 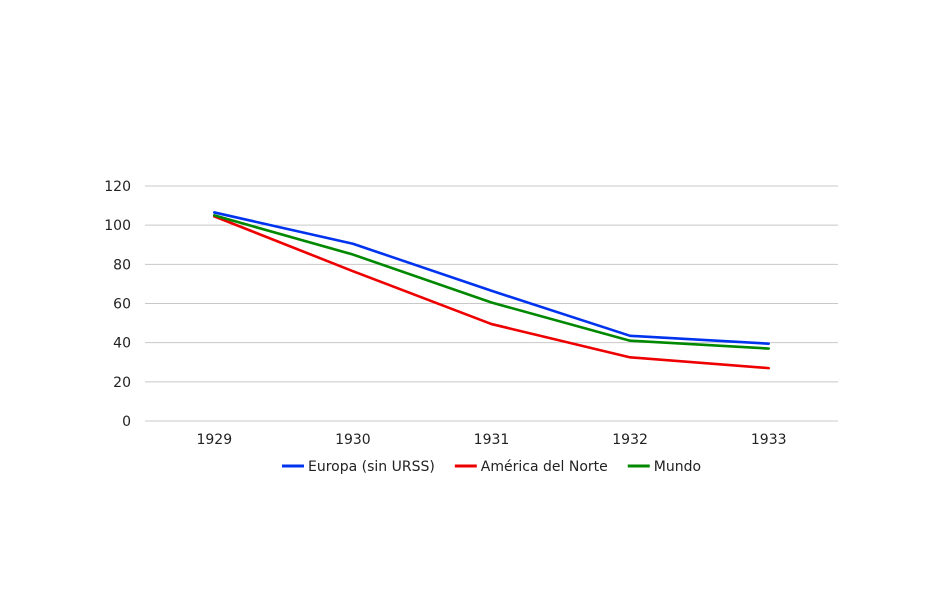 I want to click on x-axis: 1929 1930 1931 1932 1933, so click(x=491, y=440).